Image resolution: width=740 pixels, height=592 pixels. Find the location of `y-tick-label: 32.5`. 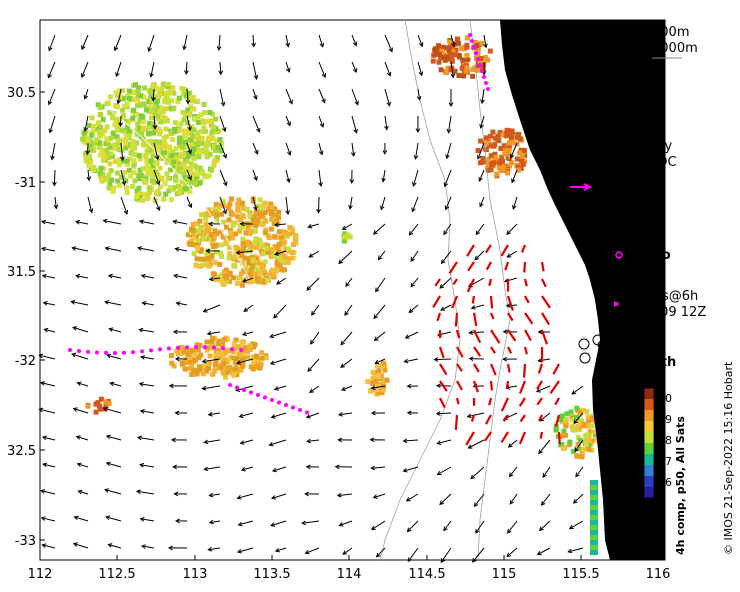

y-tick-label: 32.5 is located at coordinates (21, 451).